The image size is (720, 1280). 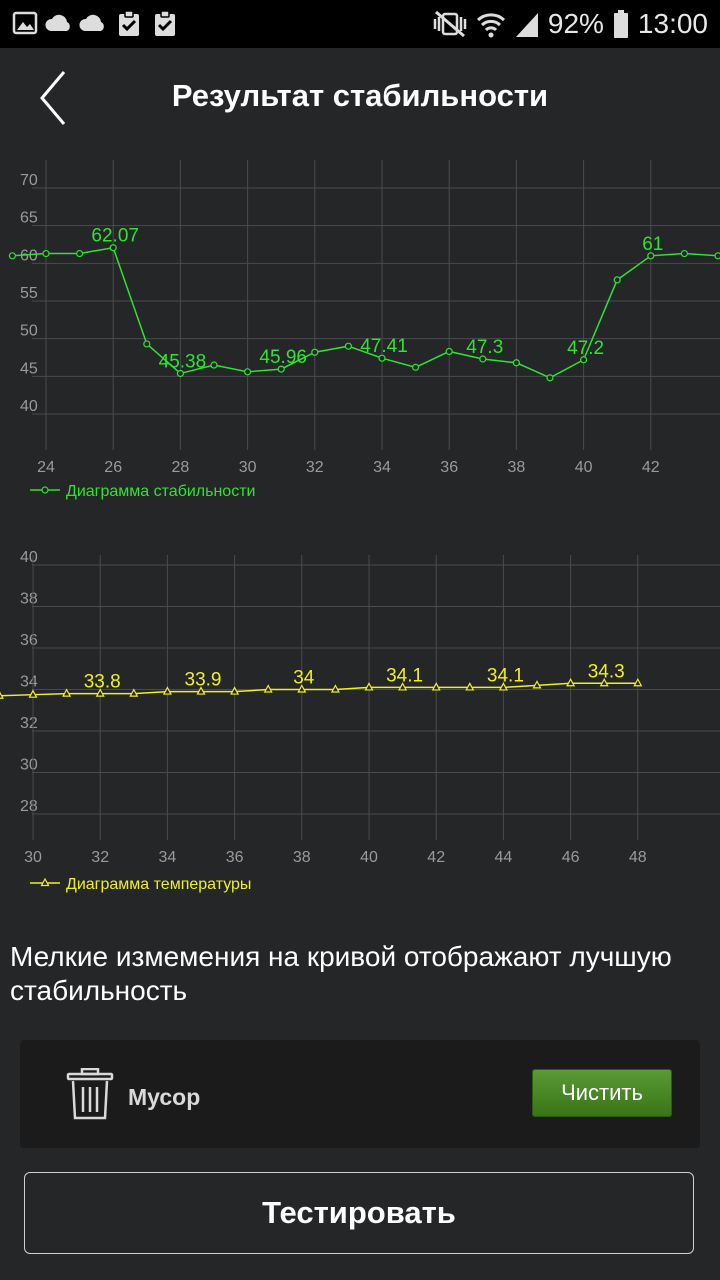 What do you see at coordinates (283, 357) in the screenshot?
I see `data-label: 45.96` at bounding box center [283, 357].